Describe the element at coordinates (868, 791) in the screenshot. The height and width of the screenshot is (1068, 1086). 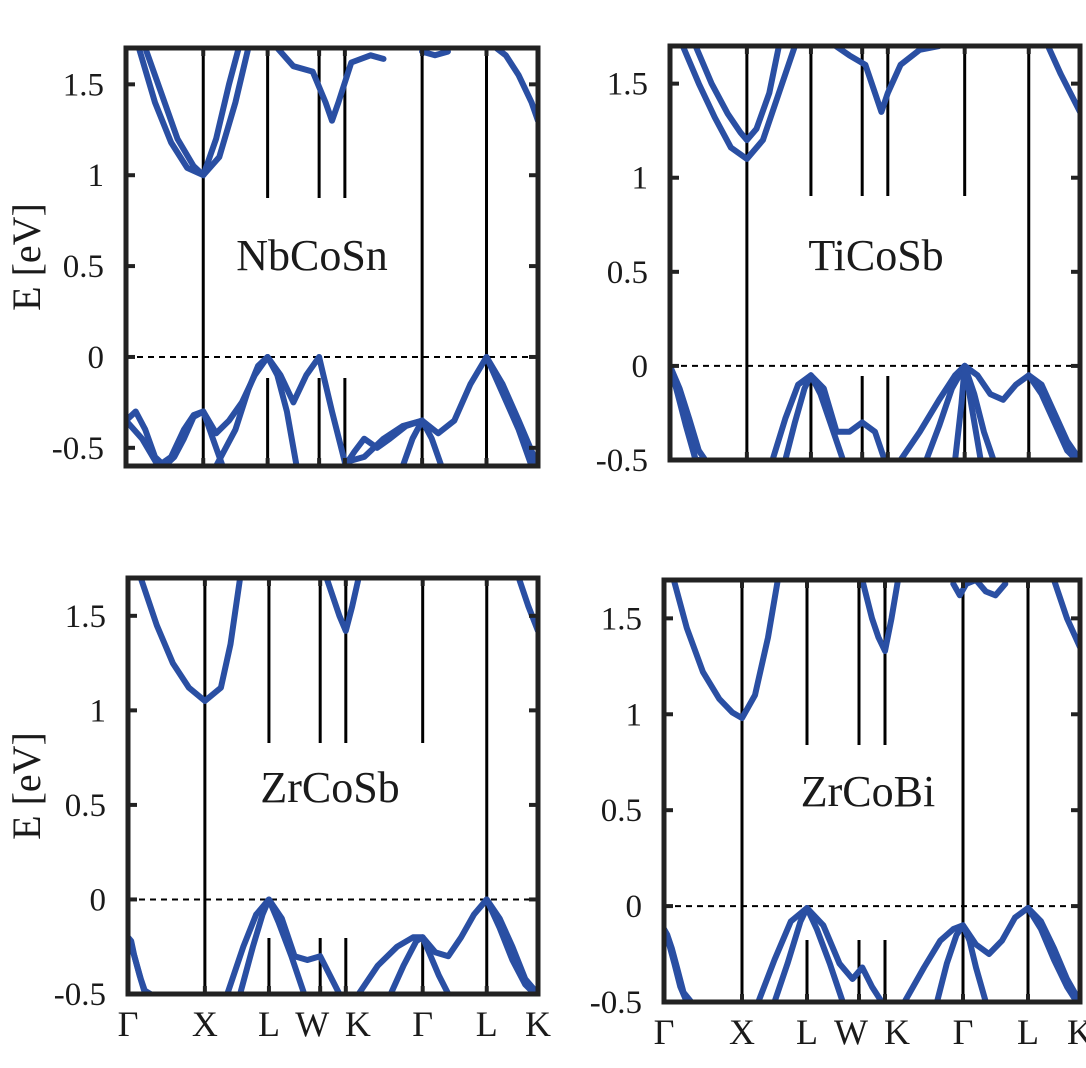
I see `compound-label: ZrCoBi` at that location.